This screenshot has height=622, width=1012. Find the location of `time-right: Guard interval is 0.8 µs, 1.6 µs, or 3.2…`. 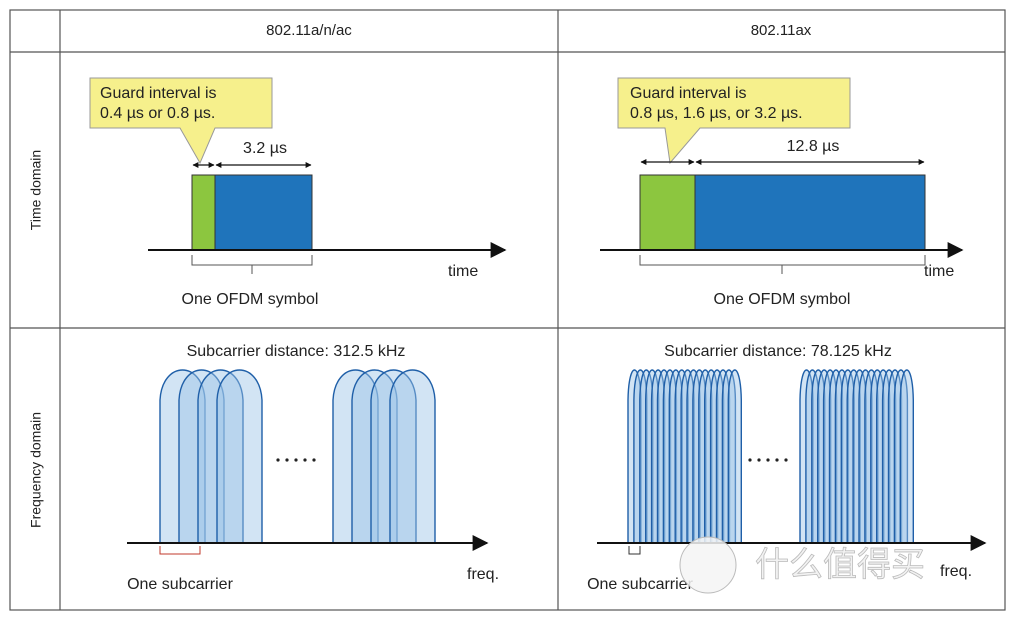

time-right: Guard interval is 0.8 µs, 1.6 µs, or 3.2… is located at coordinates (782, 192).